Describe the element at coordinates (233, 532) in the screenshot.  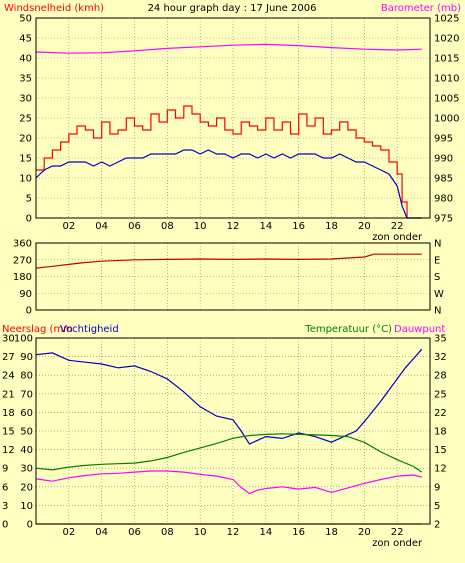
I see `climate-x-tick: 12` at that location.